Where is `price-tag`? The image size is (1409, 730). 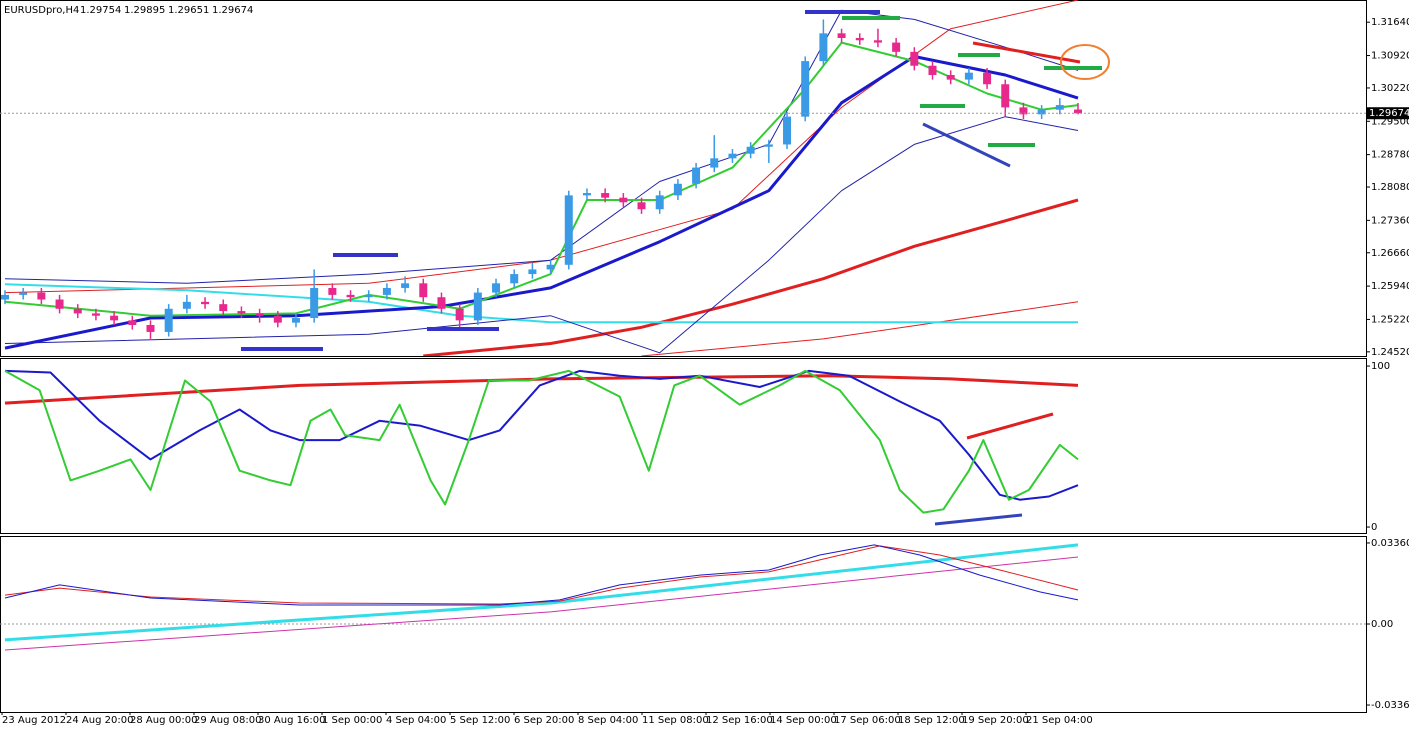
price-tag is located at coordinates (1387, 113).